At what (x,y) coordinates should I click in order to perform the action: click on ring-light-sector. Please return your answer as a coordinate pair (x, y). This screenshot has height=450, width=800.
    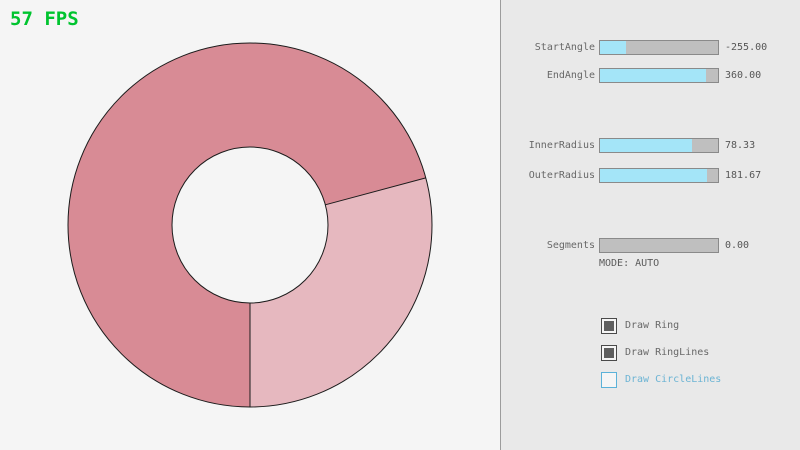
    Looking at the image, I should click on (341, 292).